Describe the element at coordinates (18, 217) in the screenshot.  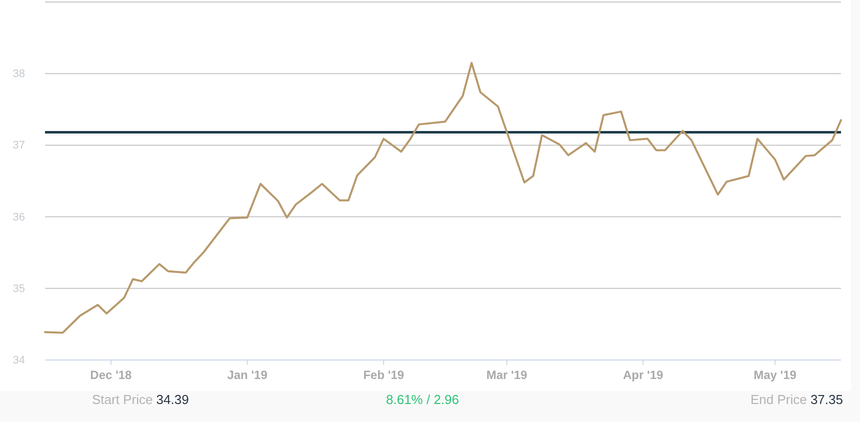
I see `y-tick-label: 36` at that location.